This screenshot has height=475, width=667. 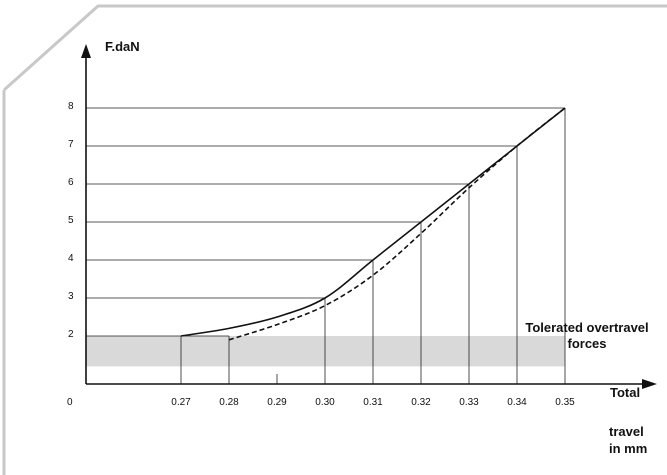 I want to click on x-tick-label: 0.30, so click(x=325, y=402).